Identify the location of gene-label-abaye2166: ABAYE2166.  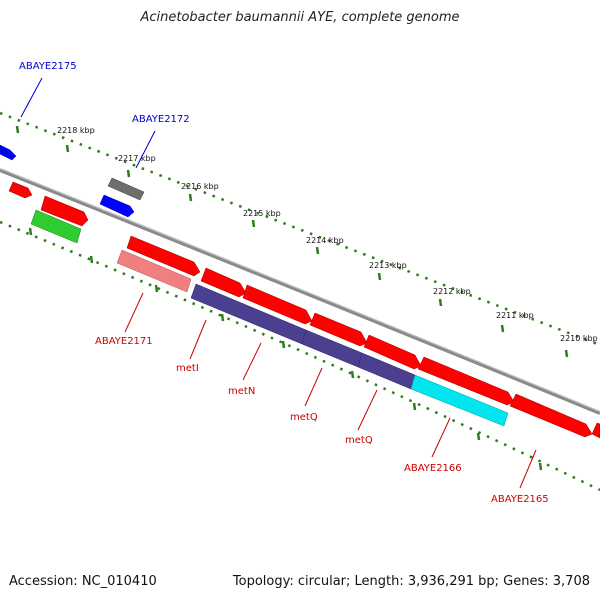
(433, 468).